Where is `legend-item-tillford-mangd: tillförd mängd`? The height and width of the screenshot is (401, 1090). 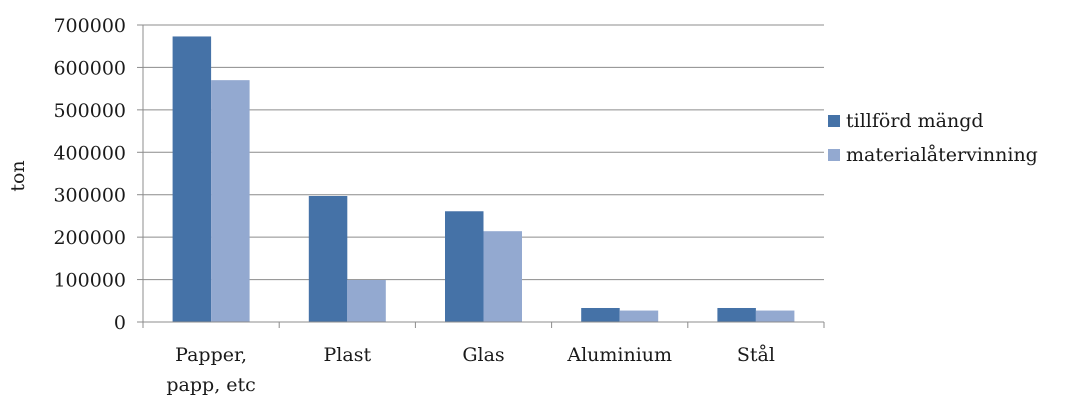
legend-item-tillford-mangd: tillförd mängd is located at coordinates (933, 121).